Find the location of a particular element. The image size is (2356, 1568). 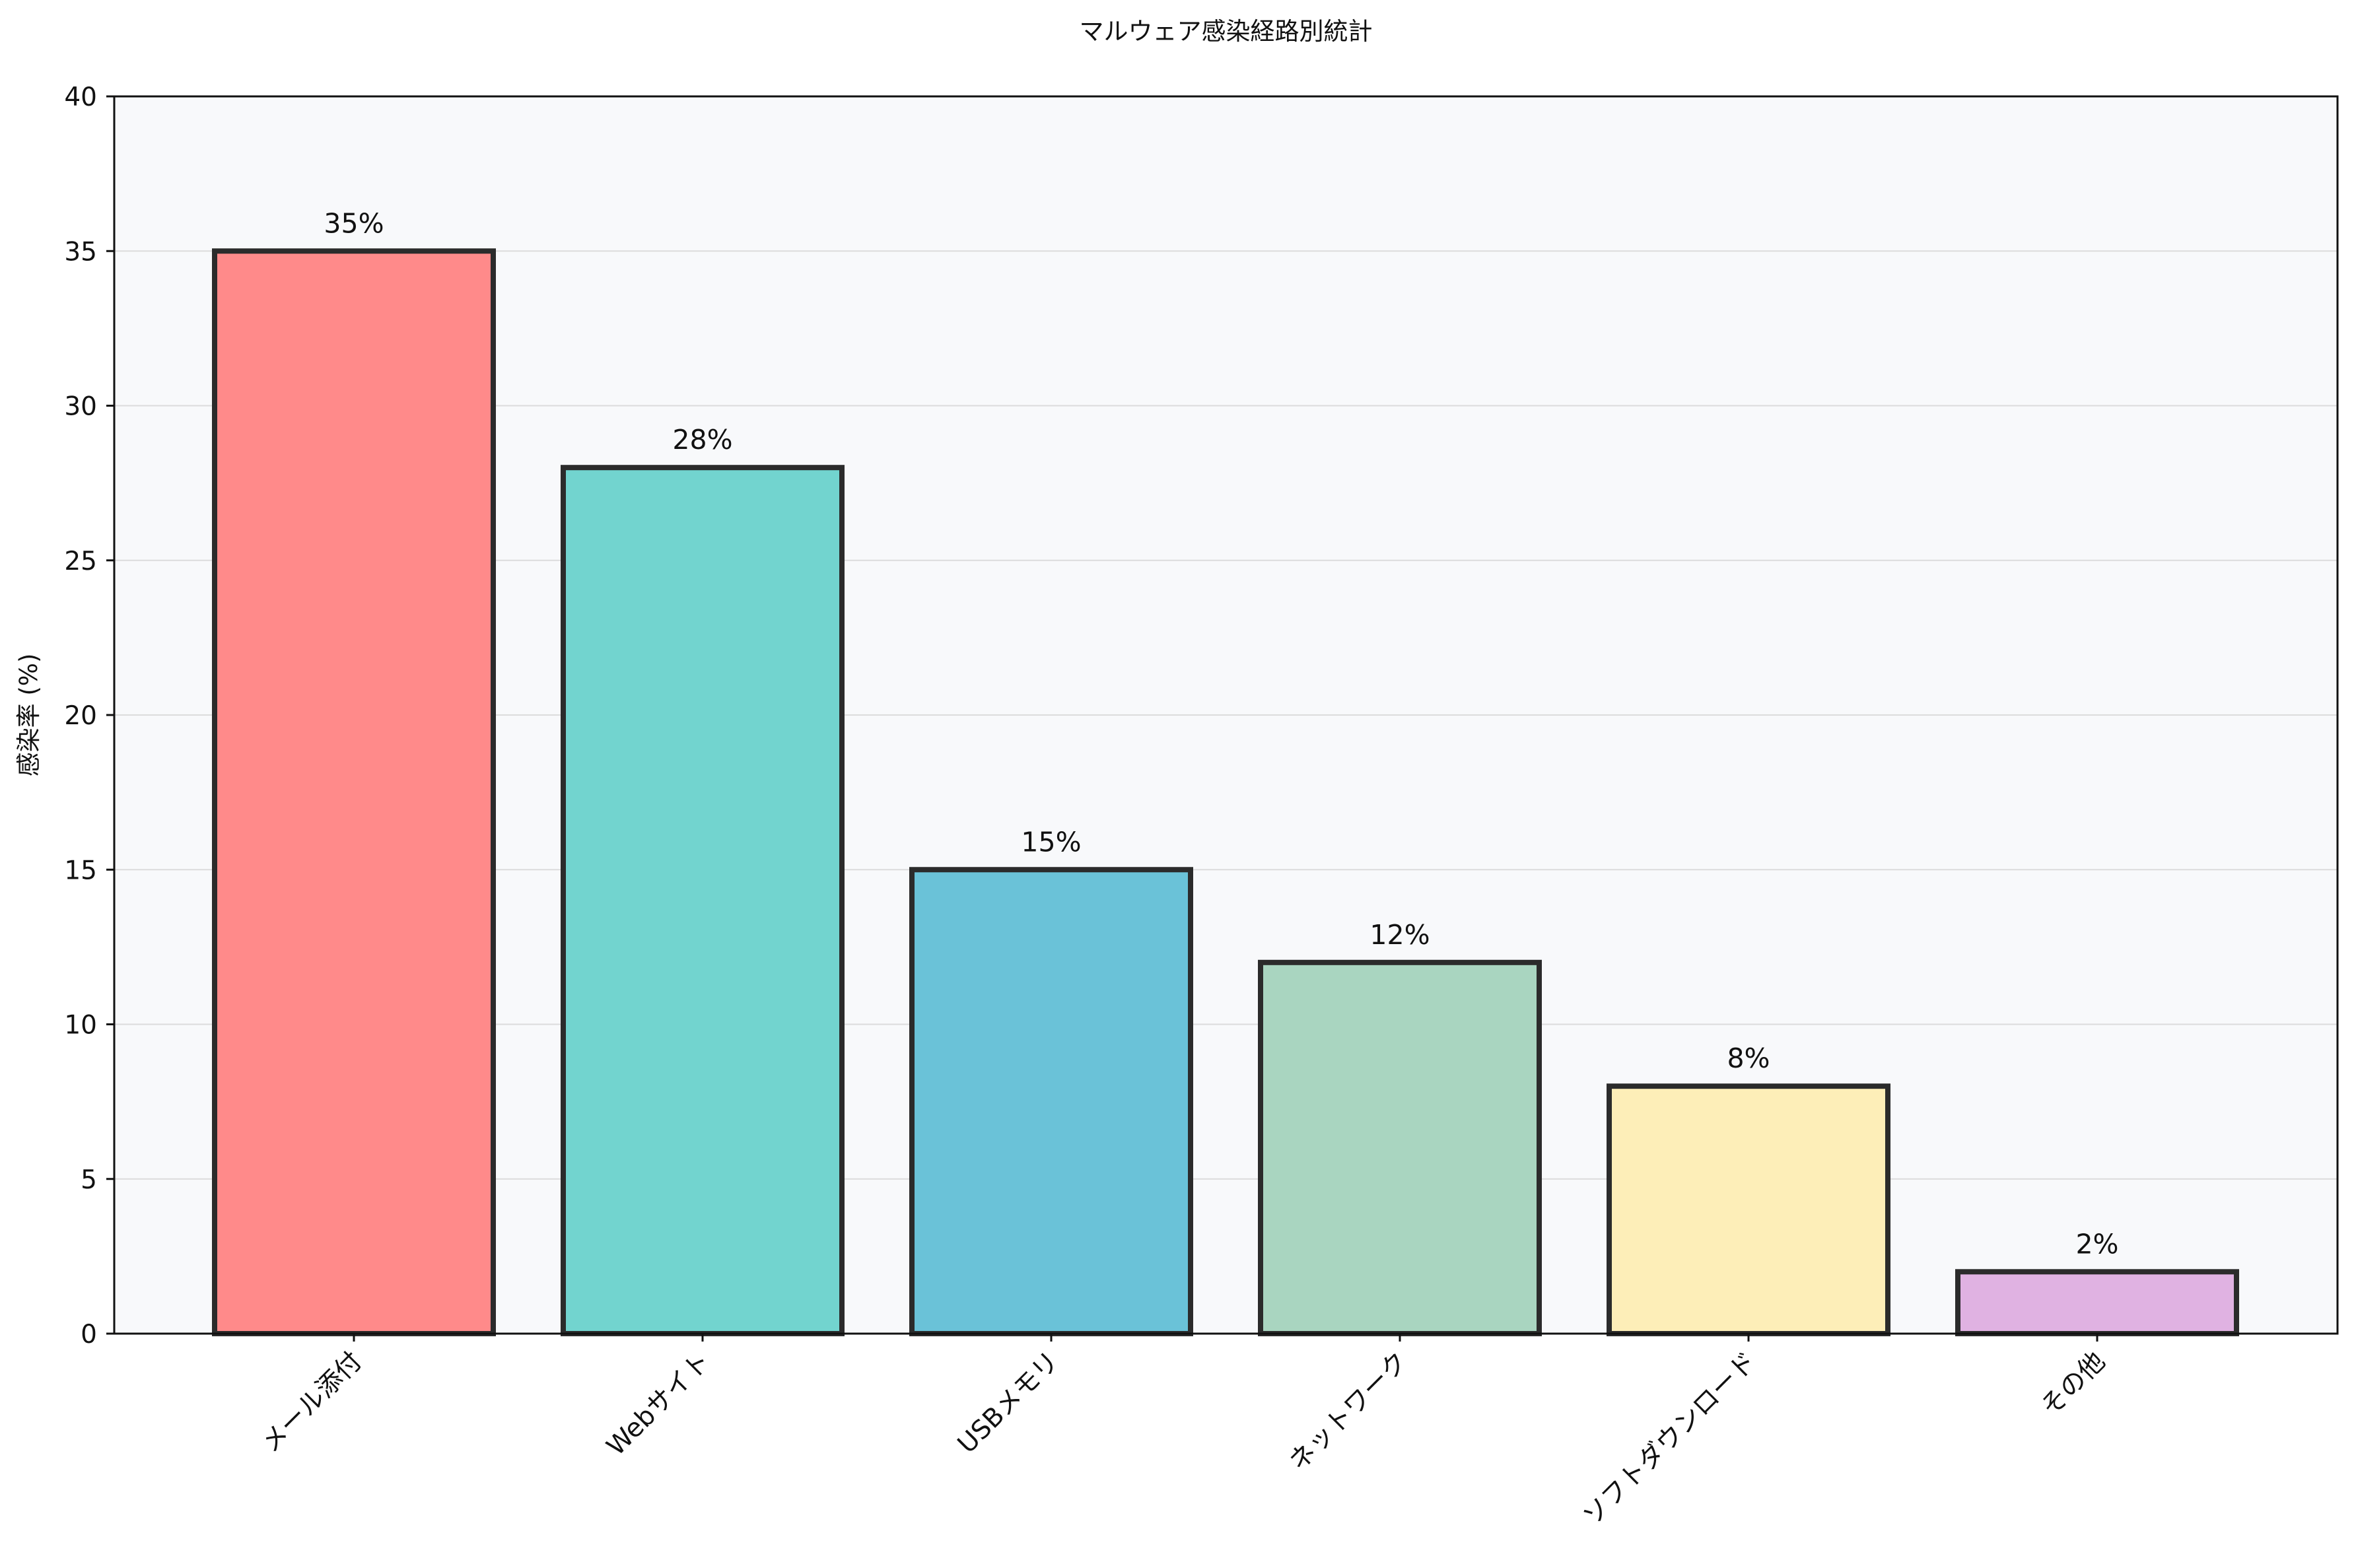

data-label: 35% is located at coordinates (354, 223).